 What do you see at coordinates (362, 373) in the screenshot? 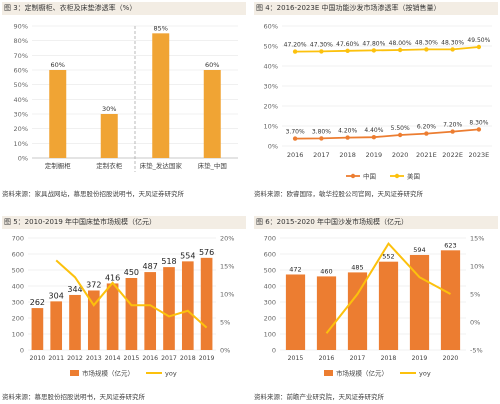
I see `legend-label: 市场规模（亿元）` at bounding box center [362, 373].